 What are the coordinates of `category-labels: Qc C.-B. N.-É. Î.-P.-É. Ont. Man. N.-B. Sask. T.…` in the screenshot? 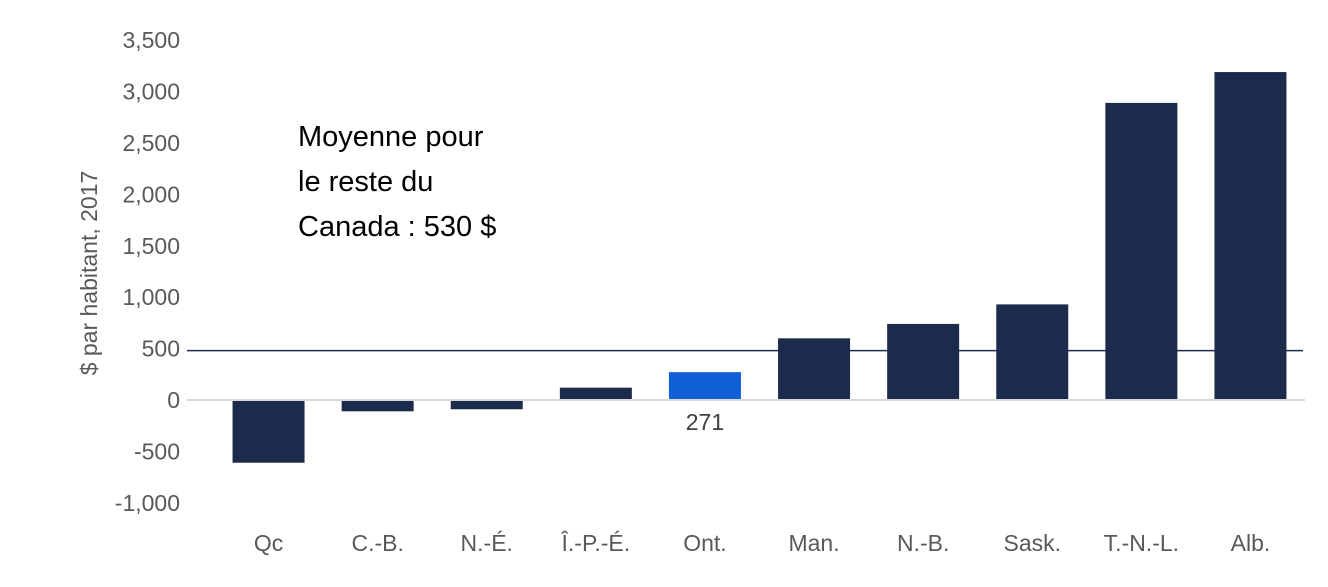 It's located at (762, 543).